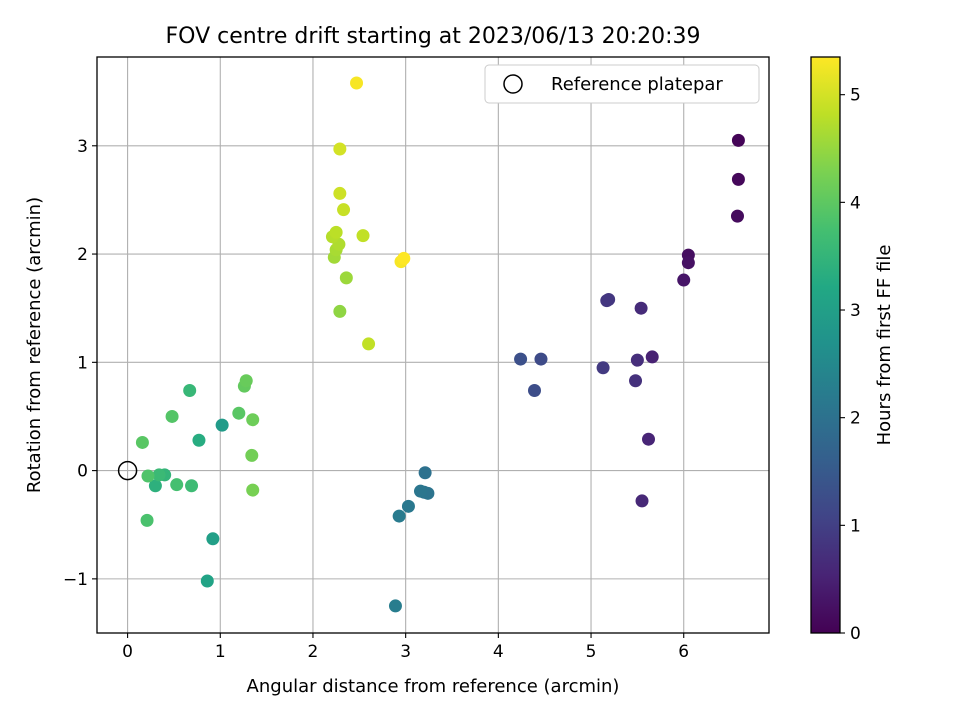 This screenshot has width=960, height=724. What do you see at coordinates (855, 311) in the screenshot?
I see `colorbar-tick-label: 3` at bounding box center [855, 311].